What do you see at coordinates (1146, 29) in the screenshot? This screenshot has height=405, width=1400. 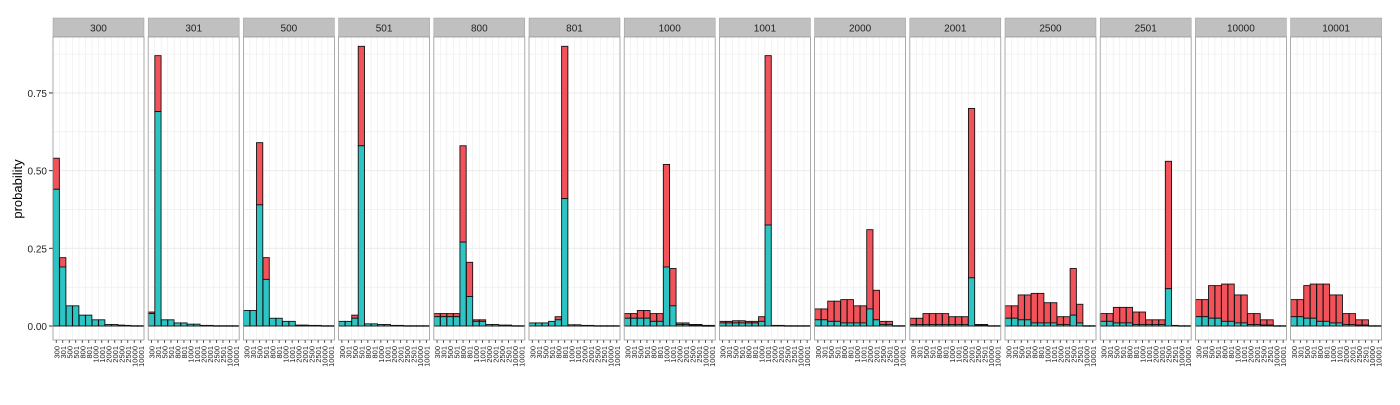 I see `facet-strip-label: 2501` at bounding box center [1146, 29].